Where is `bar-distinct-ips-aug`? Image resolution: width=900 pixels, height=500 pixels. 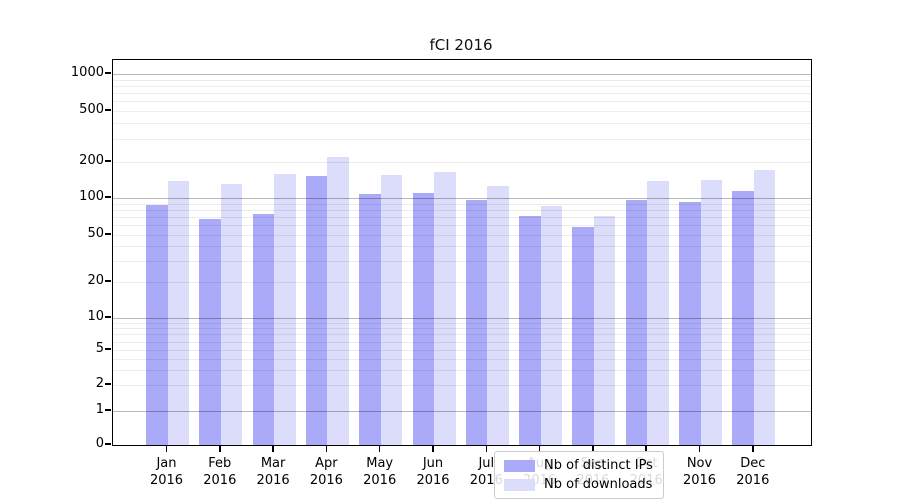 bar-distinct-ips-aug is located at coordinates (530, 330).